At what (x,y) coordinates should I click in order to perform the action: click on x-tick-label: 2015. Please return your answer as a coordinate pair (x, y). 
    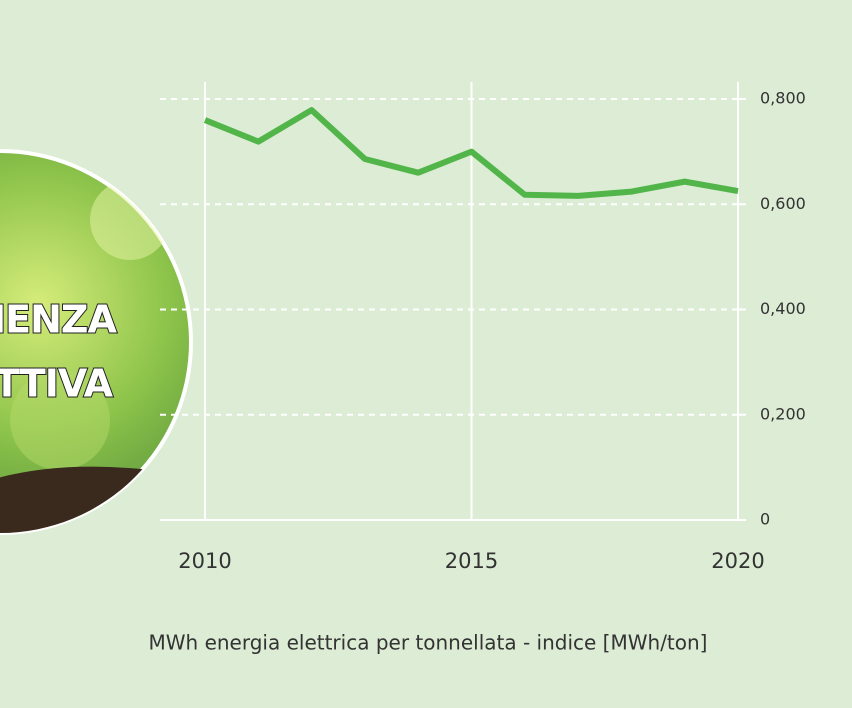
    Looking at the image, I should click on (471, 561).